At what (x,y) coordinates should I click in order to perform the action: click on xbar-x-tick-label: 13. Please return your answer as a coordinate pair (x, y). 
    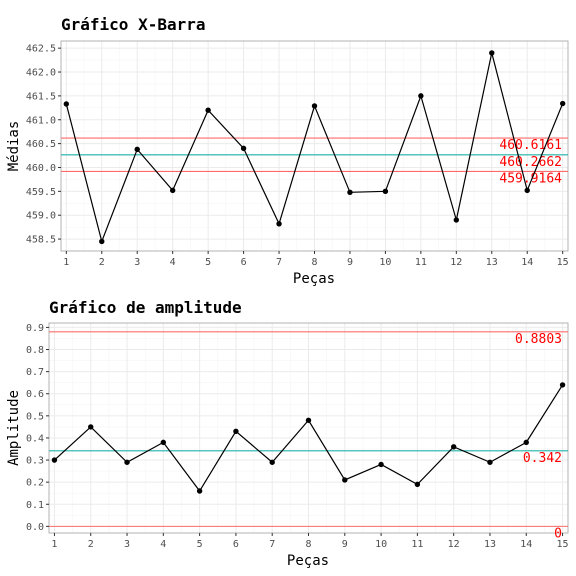
    Looking at the image, I should click on (492, 262).